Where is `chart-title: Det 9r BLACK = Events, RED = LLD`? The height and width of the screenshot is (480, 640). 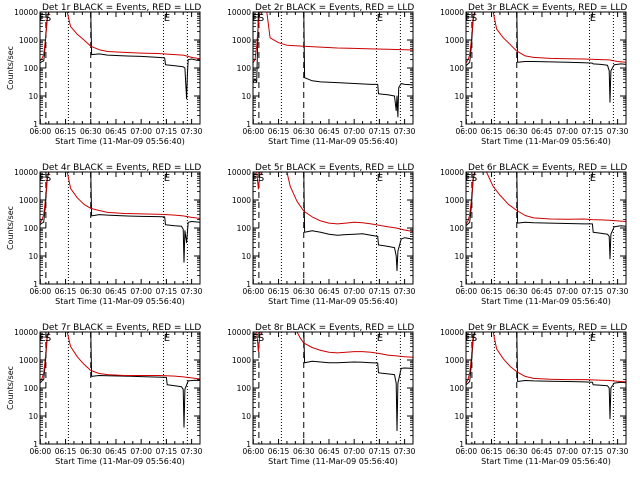 chart-title: Det 9r BLACK = Events, RED = LLD is located at coordinates (547, 328).